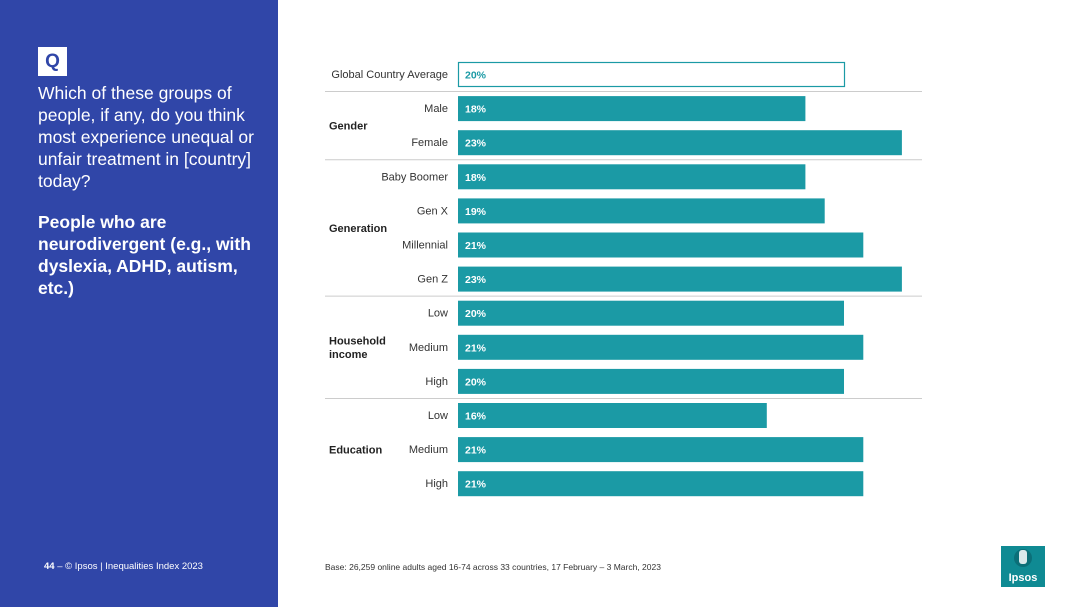 The height and width of the screenshot is (607, 1080). What do you see at coordinates (429, 143) in the screenshot?
I see `category-label-2: Female` at bounding box center [429, 143].